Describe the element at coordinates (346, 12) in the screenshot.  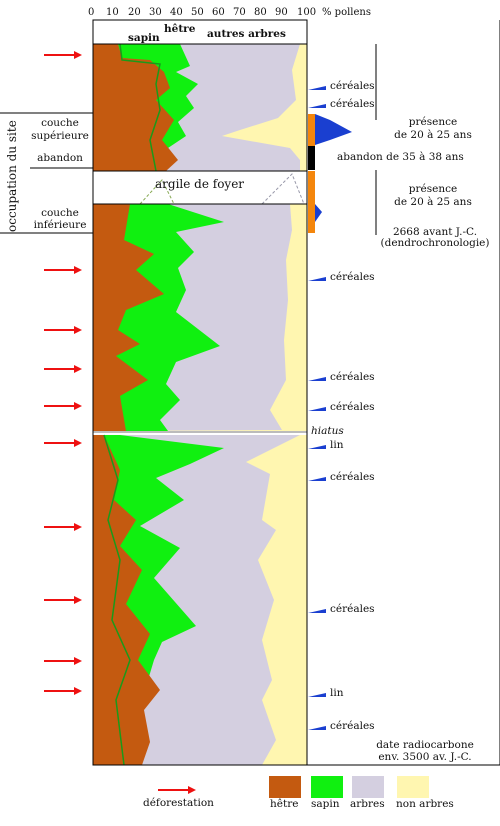
I see `axis-unit: % pollens` at that location.